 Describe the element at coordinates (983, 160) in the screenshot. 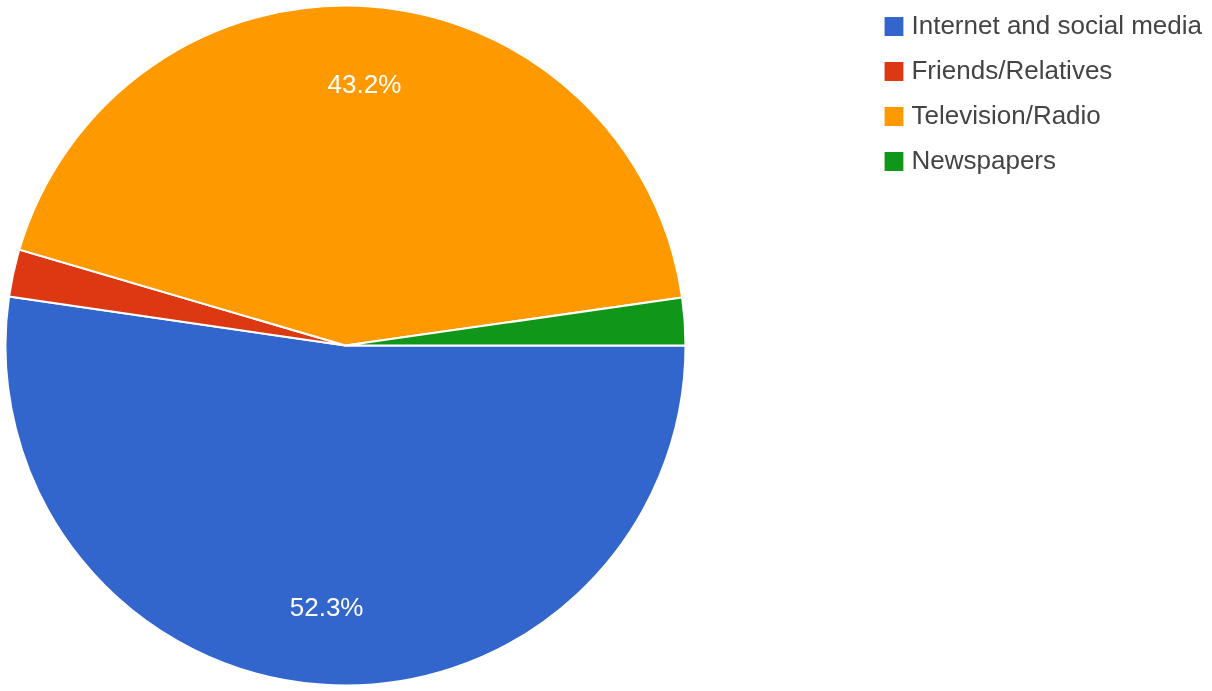

I see `legend-label: Newspapers` at that location.